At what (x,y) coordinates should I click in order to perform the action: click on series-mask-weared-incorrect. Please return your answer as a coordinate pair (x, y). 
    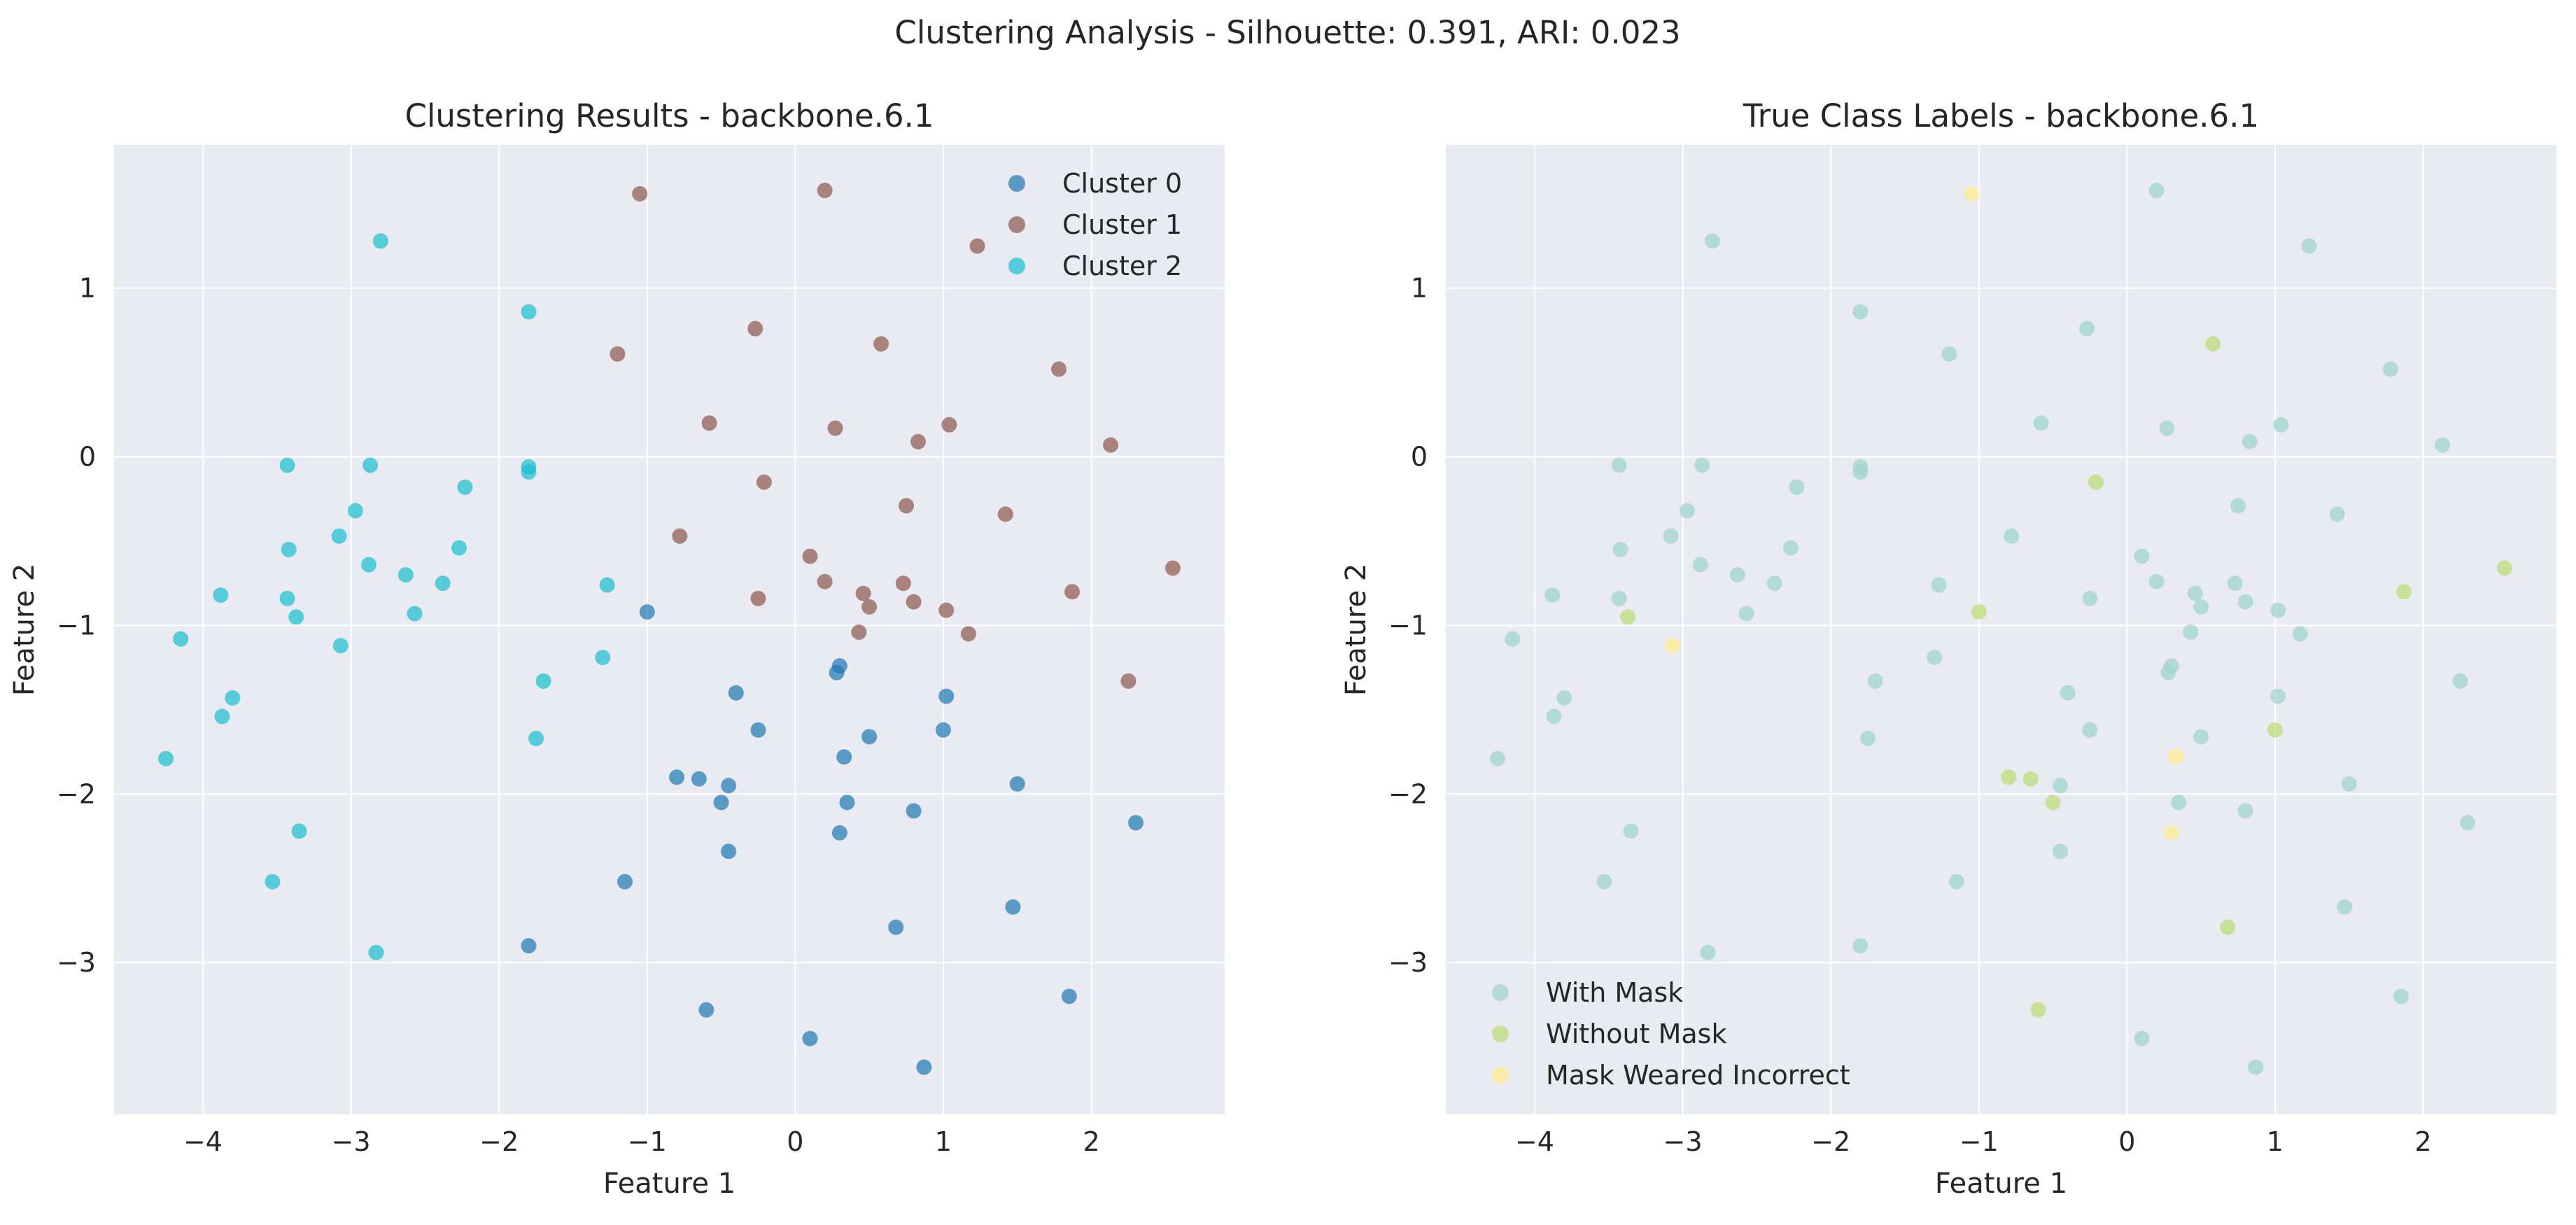
    Looking at the image, I should click on (1924, 513).